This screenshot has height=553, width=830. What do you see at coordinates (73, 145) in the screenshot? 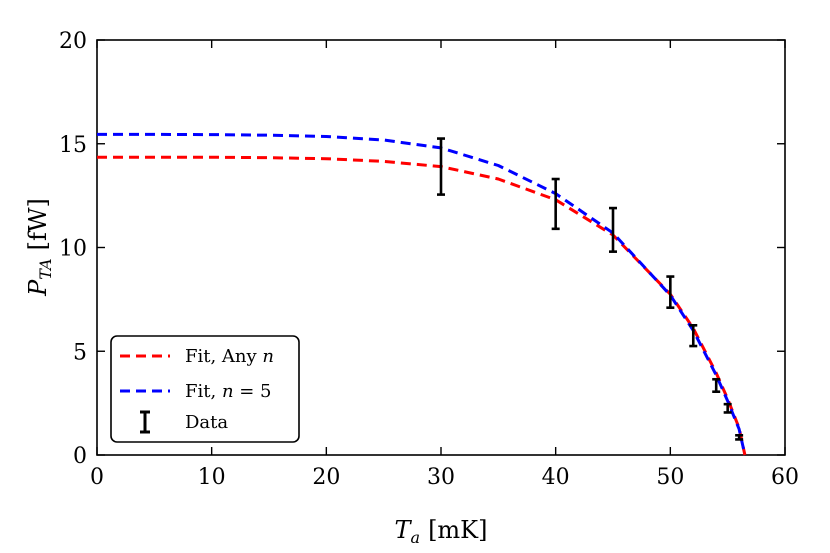
I see `y-tick-label-3: 15` at bounding box center [73, 145].